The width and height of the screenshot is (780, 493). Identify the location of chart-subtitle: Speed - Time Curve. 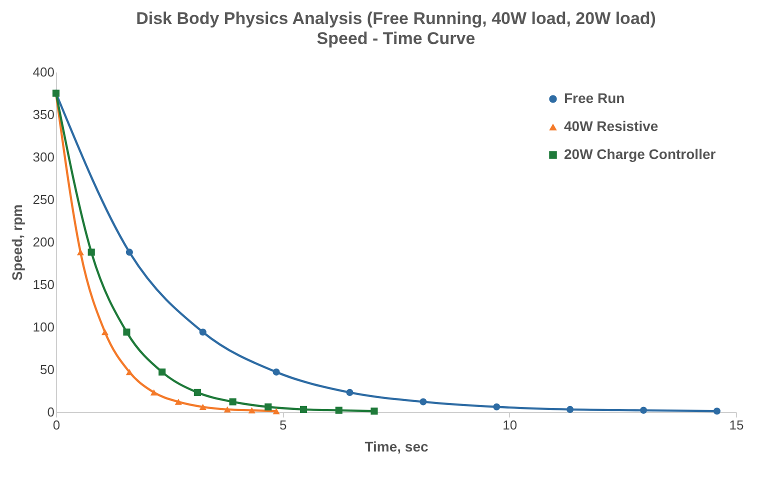
(396, 38).